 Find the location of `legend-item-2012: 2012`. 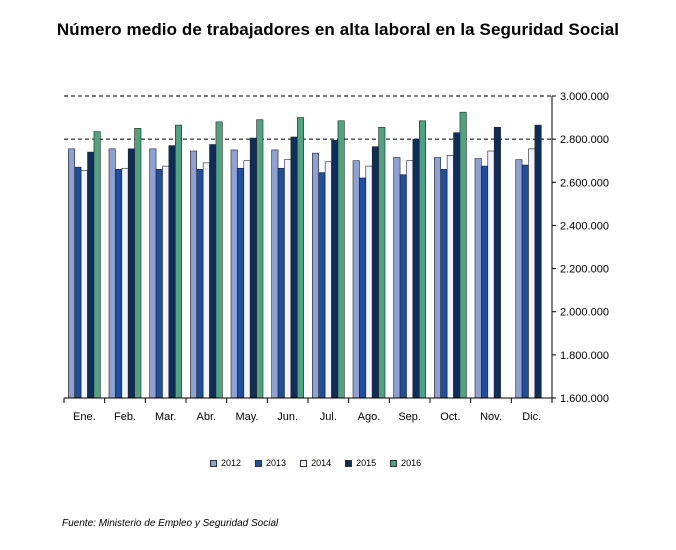

legend-item-2012: 2012 is located at coordinates (225, 463).